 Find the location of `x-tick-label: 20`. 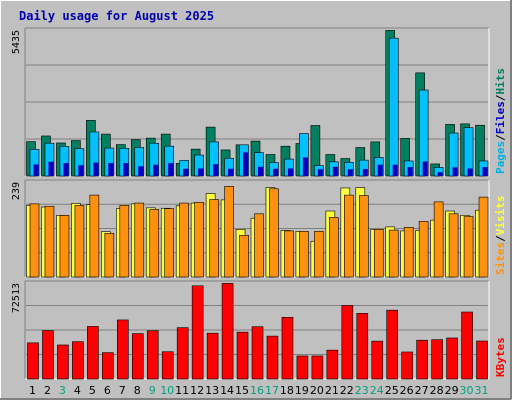

x-tick-label: 20 is located at coordinates (317, 390).